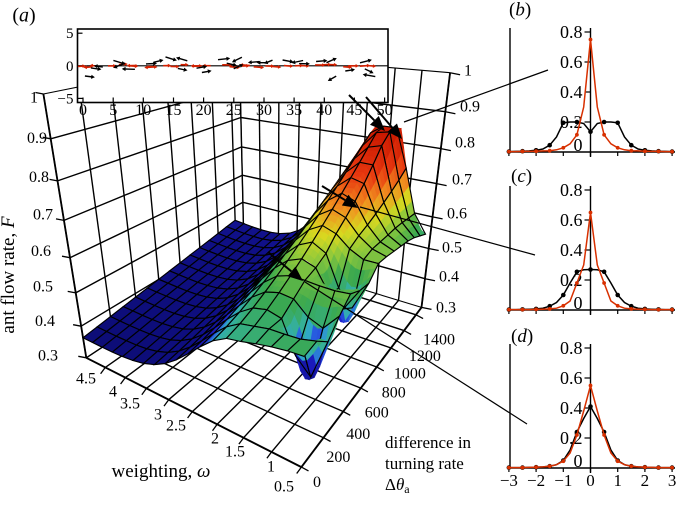 This screenshot has width=677, height=507. Describe the element at coordinates (338, 457) in the screenshot. I see `svg-text: 200` at that location.